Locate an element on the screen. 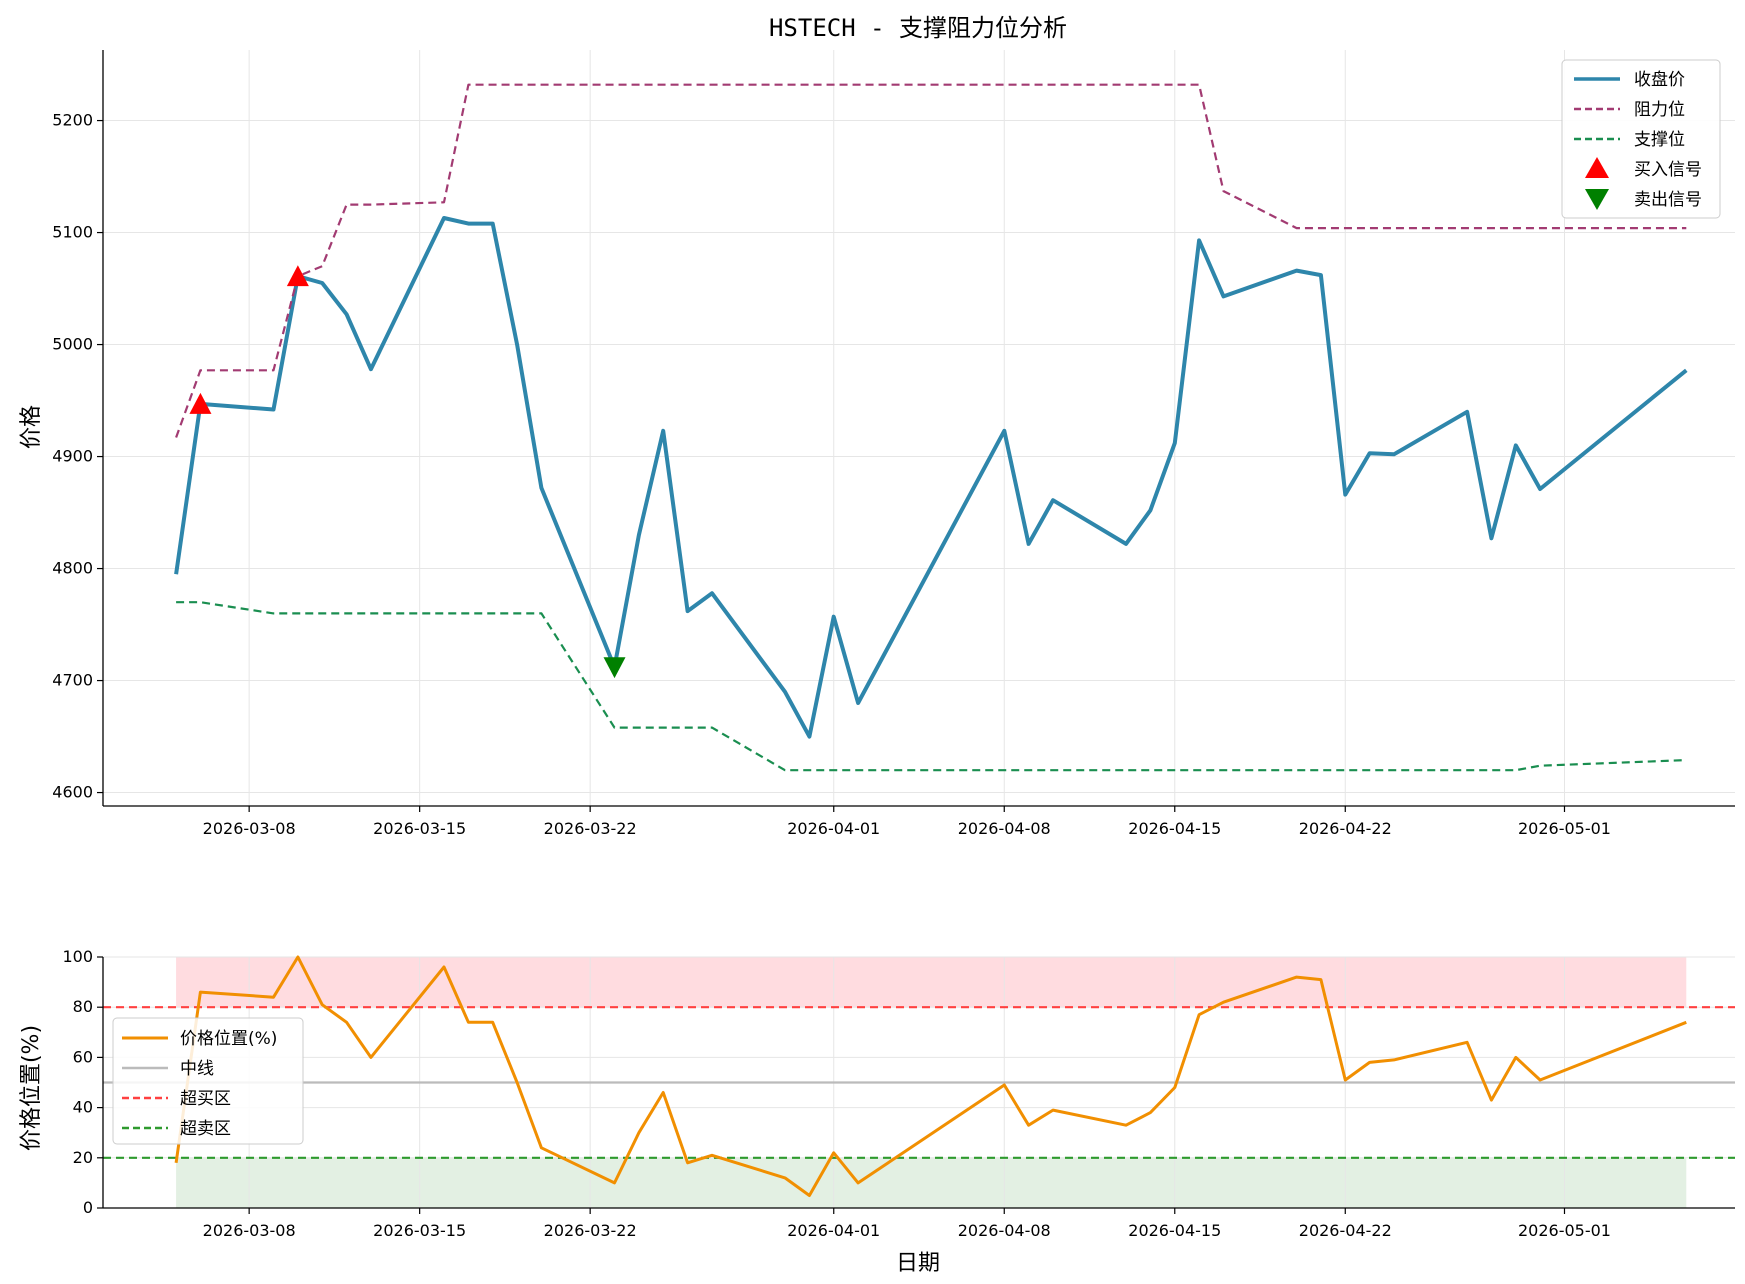 The height and width of the screenshot is (1284, 1745). y-tick-label: 100 is located at coordinates (77, 956).